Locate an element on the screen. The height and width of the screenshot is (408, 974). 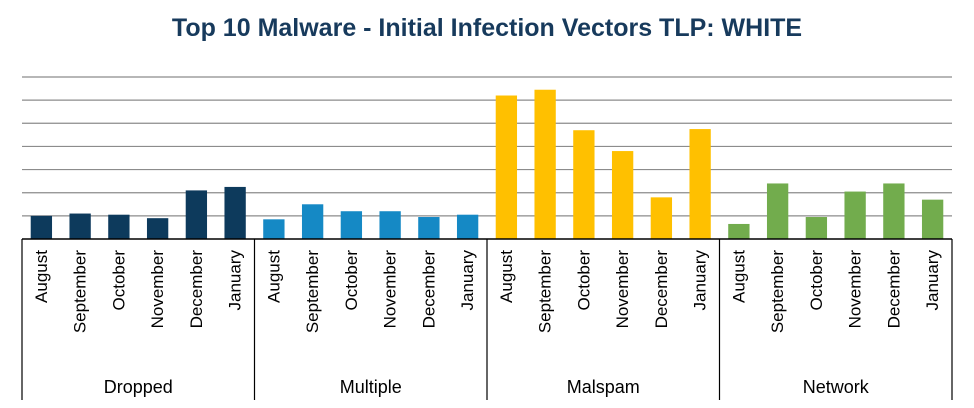
bar-malspam-october is located at coordinates (584, 184).